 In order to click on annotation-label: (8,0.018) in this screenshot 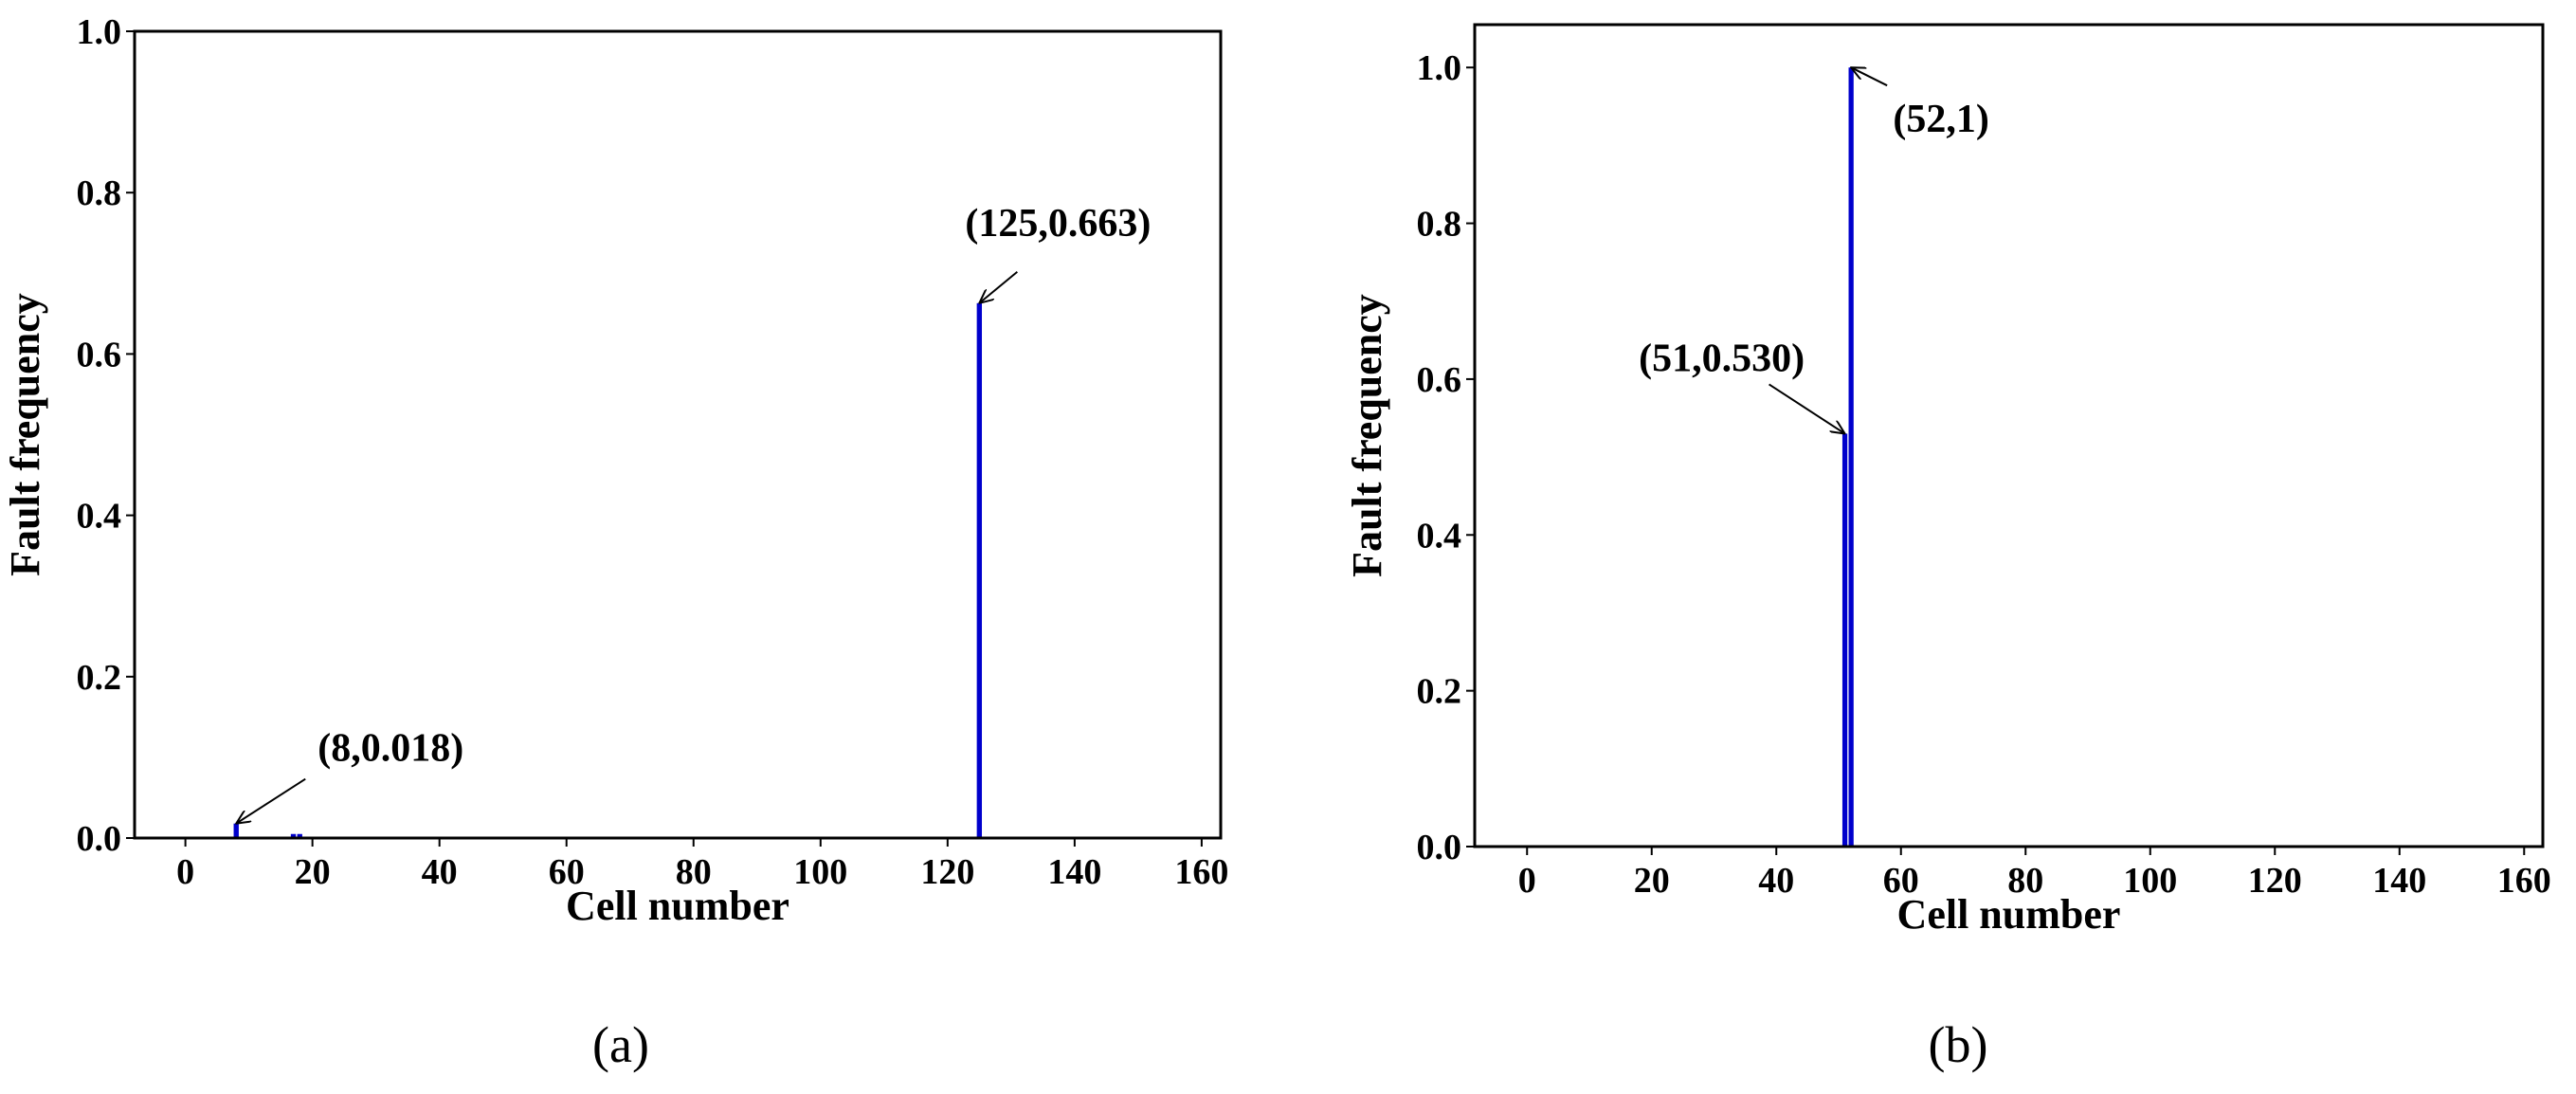, I will do `click(390, 749)`.